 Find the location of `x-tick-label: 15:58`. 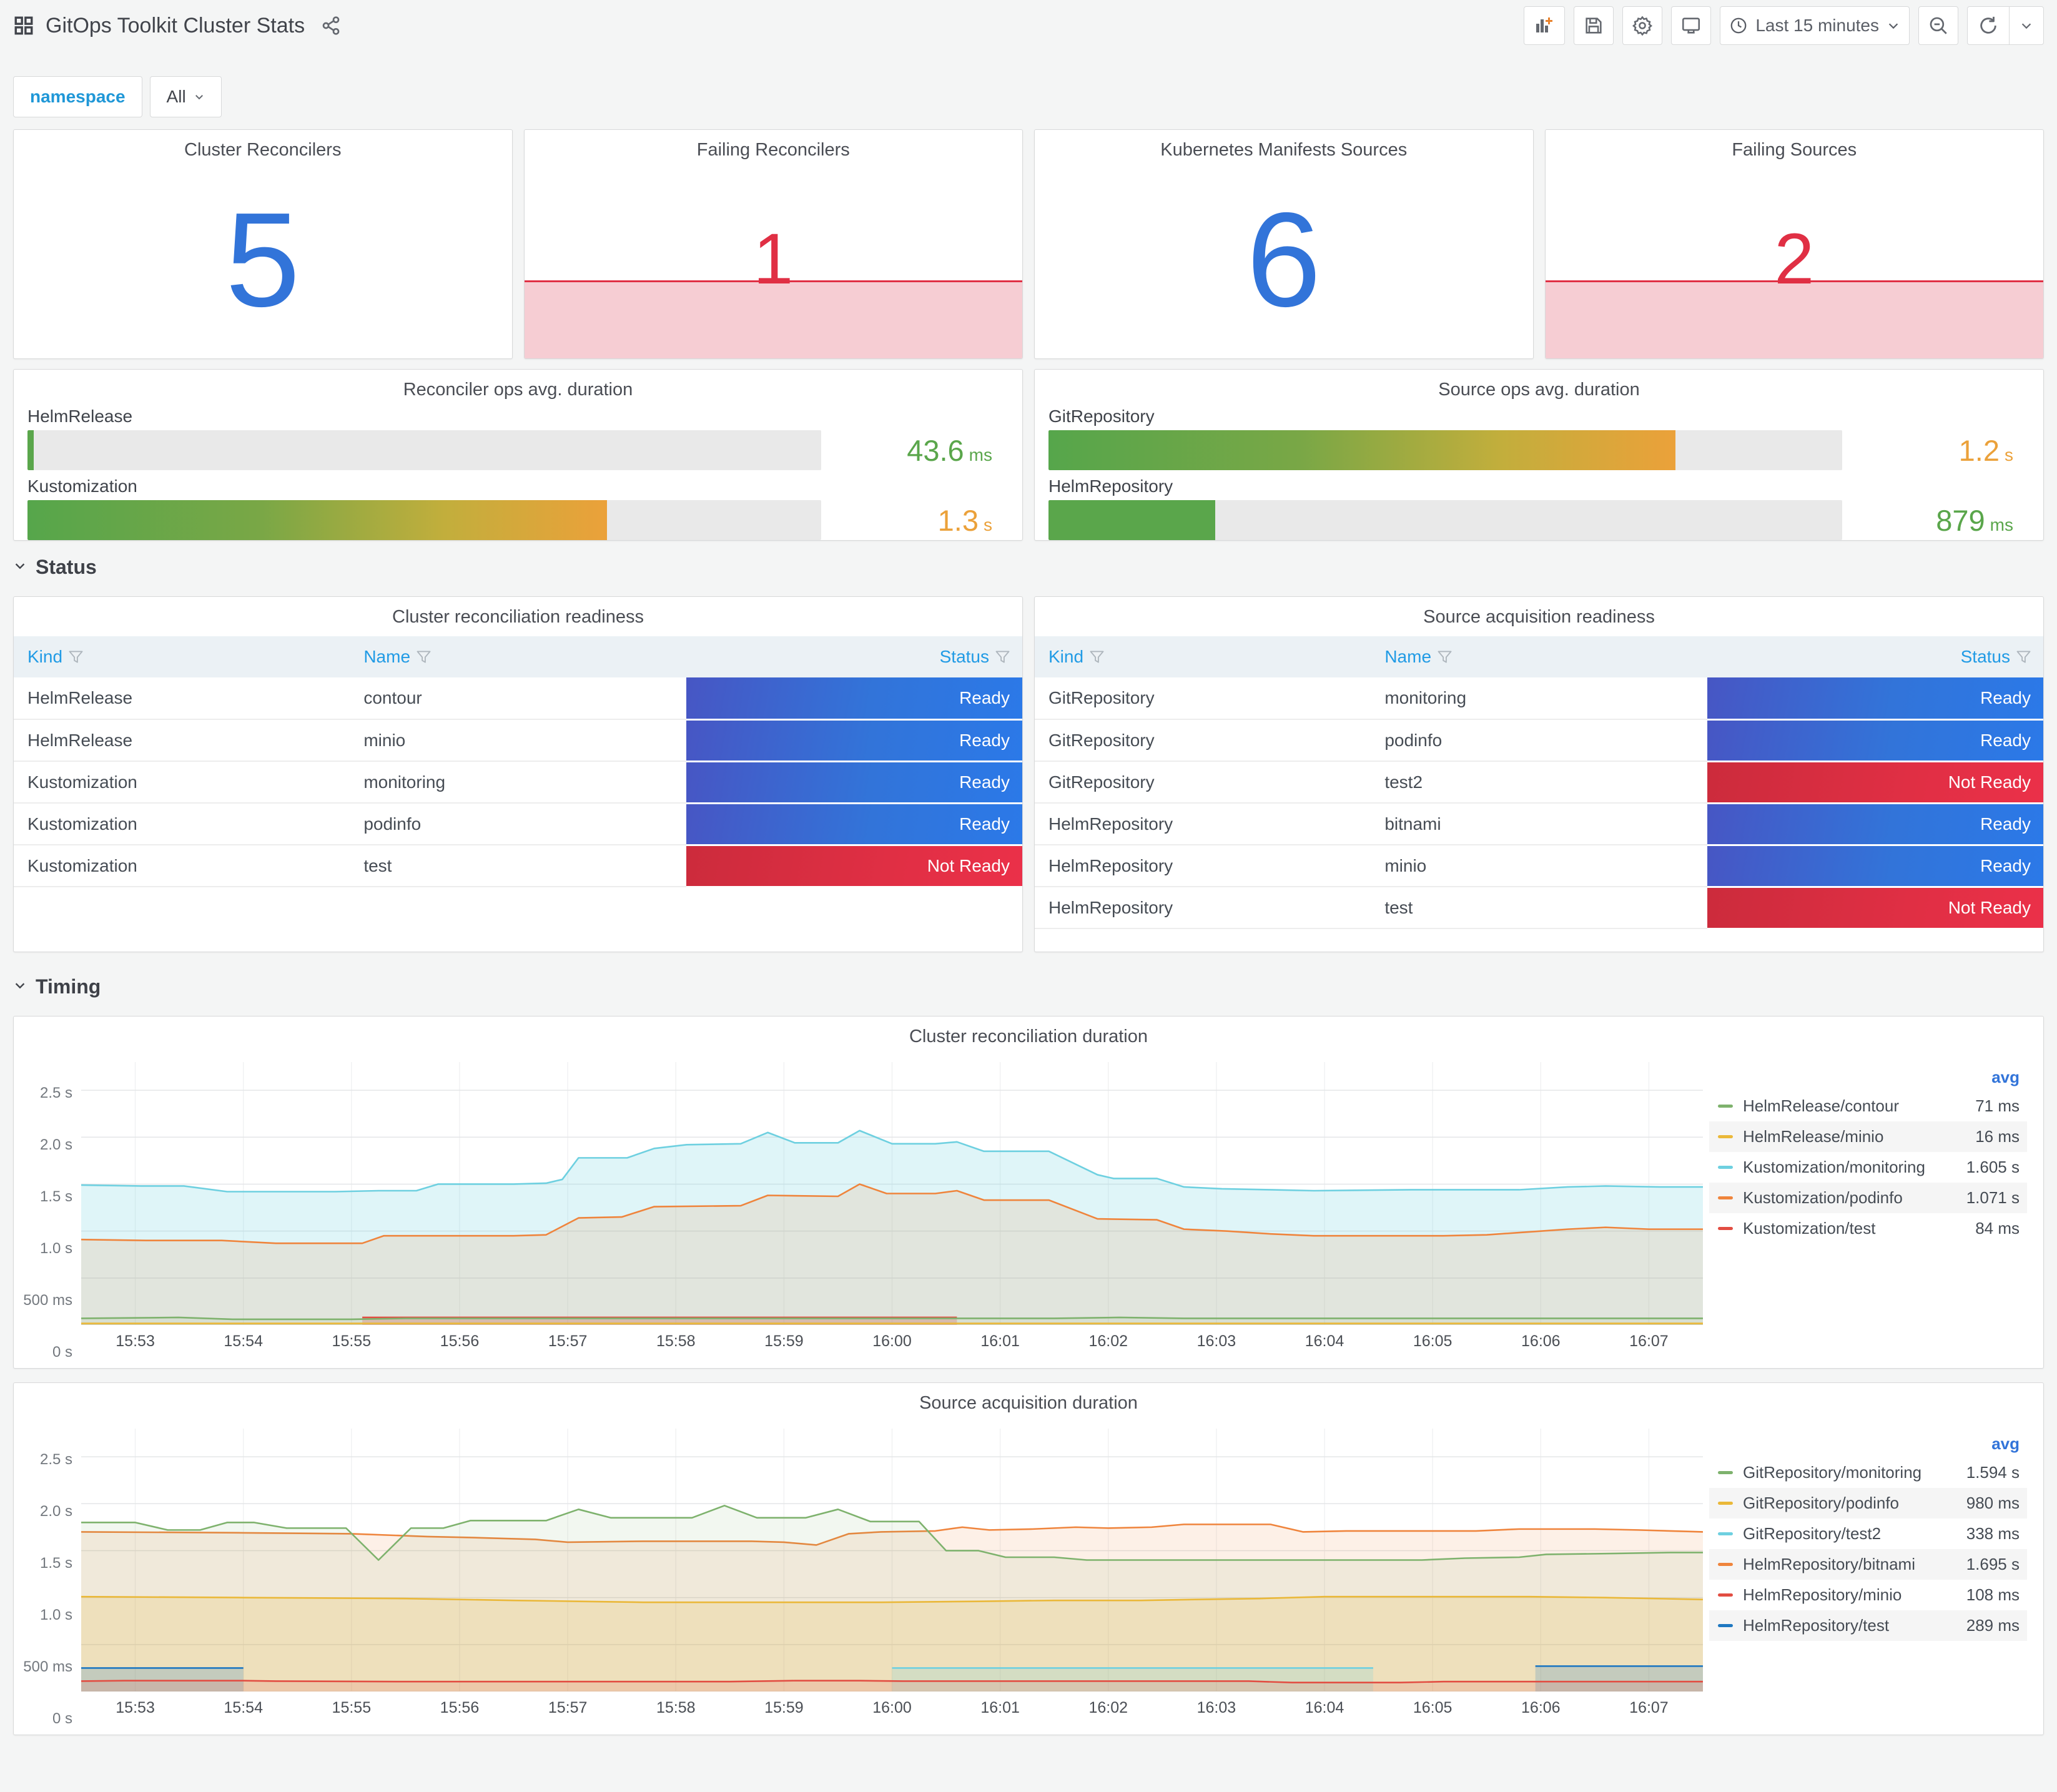

x-tick-label: 15:58 is located at coordinates (676, 1341).